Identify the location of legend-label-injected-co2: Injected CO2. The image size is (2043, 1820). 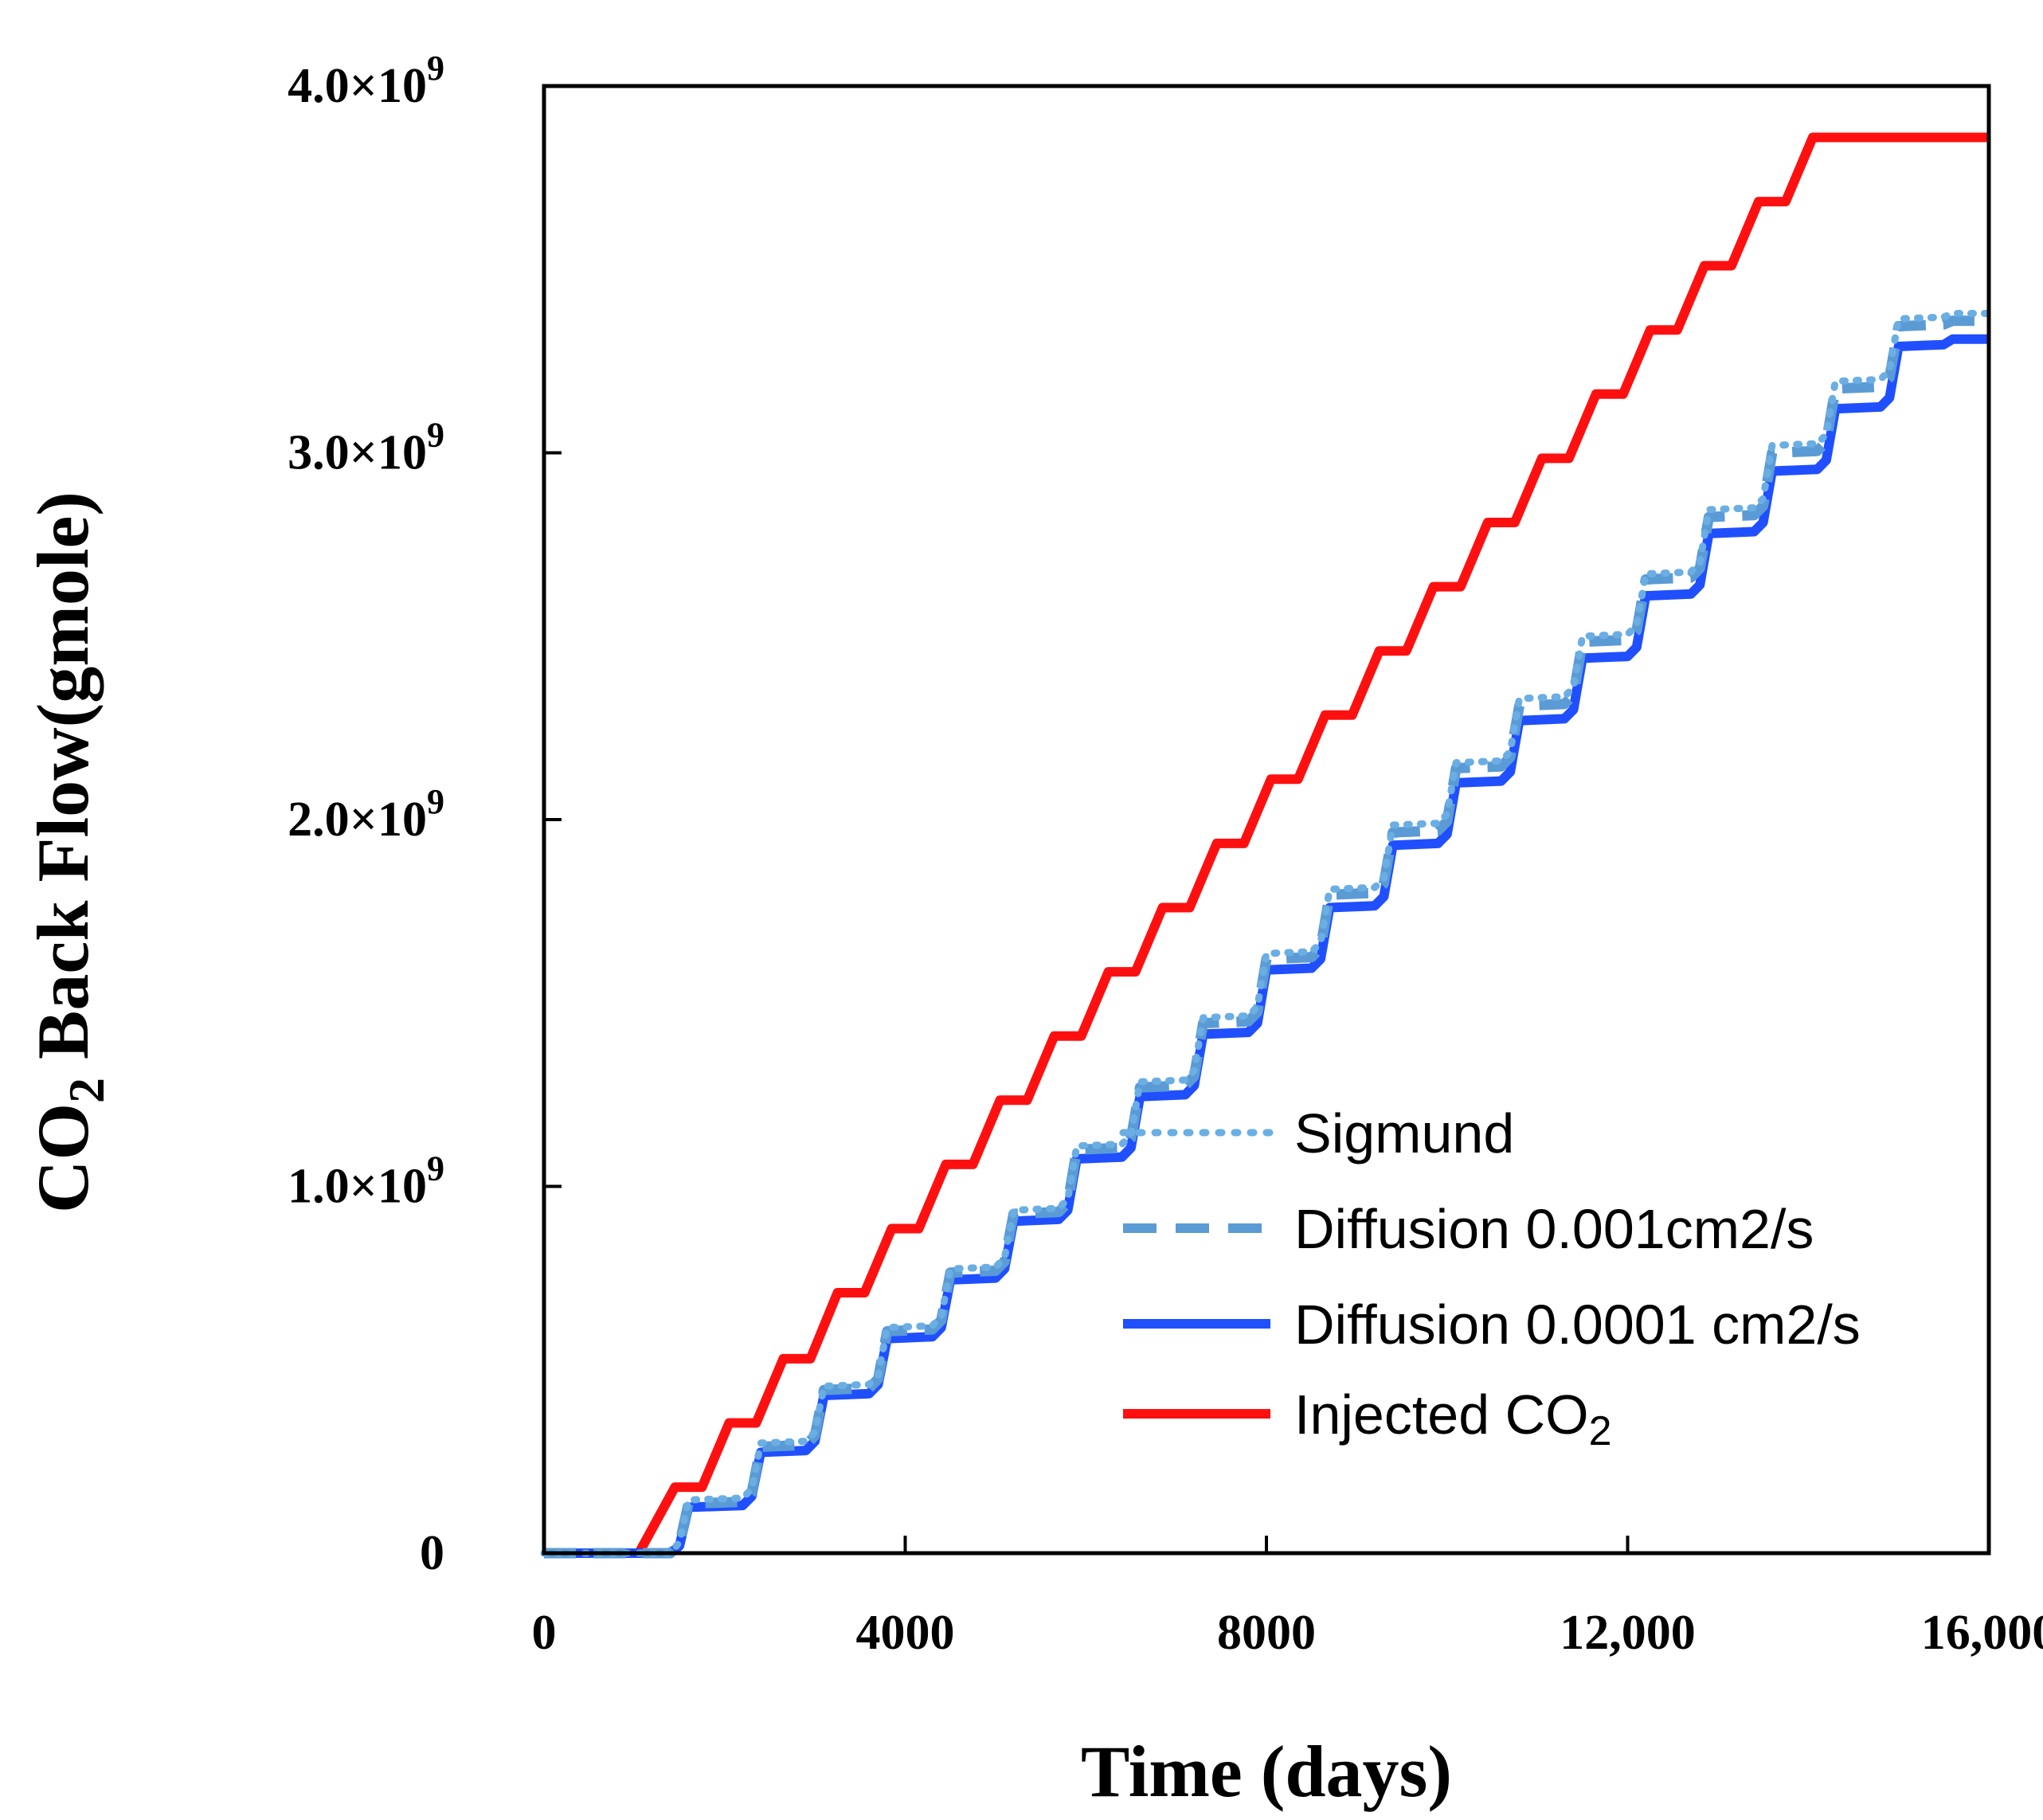
(1453, 1419).